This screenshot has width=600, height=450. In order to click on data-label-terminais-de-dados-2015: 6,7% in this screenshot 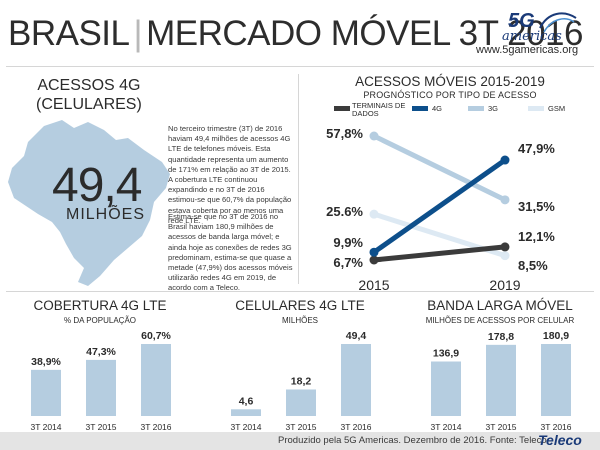, I will do `click(348, 262)`.